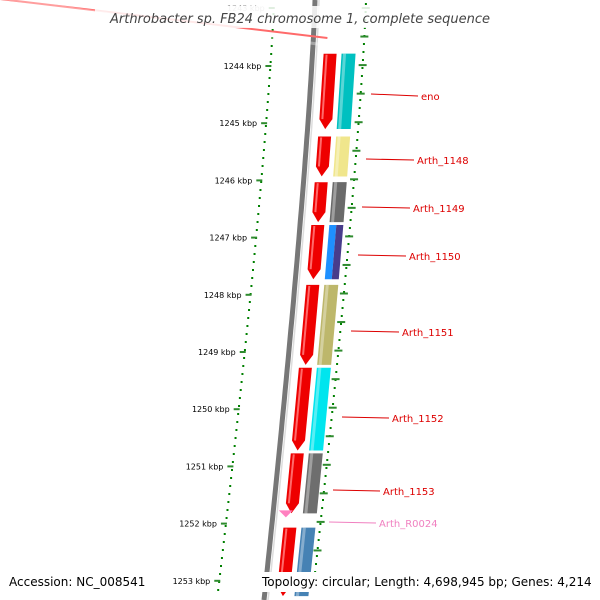 The image size is (600, 600). Describe the element at coordinates (79, 582) in the screenshot. I see `accession-backdrop` at that location.